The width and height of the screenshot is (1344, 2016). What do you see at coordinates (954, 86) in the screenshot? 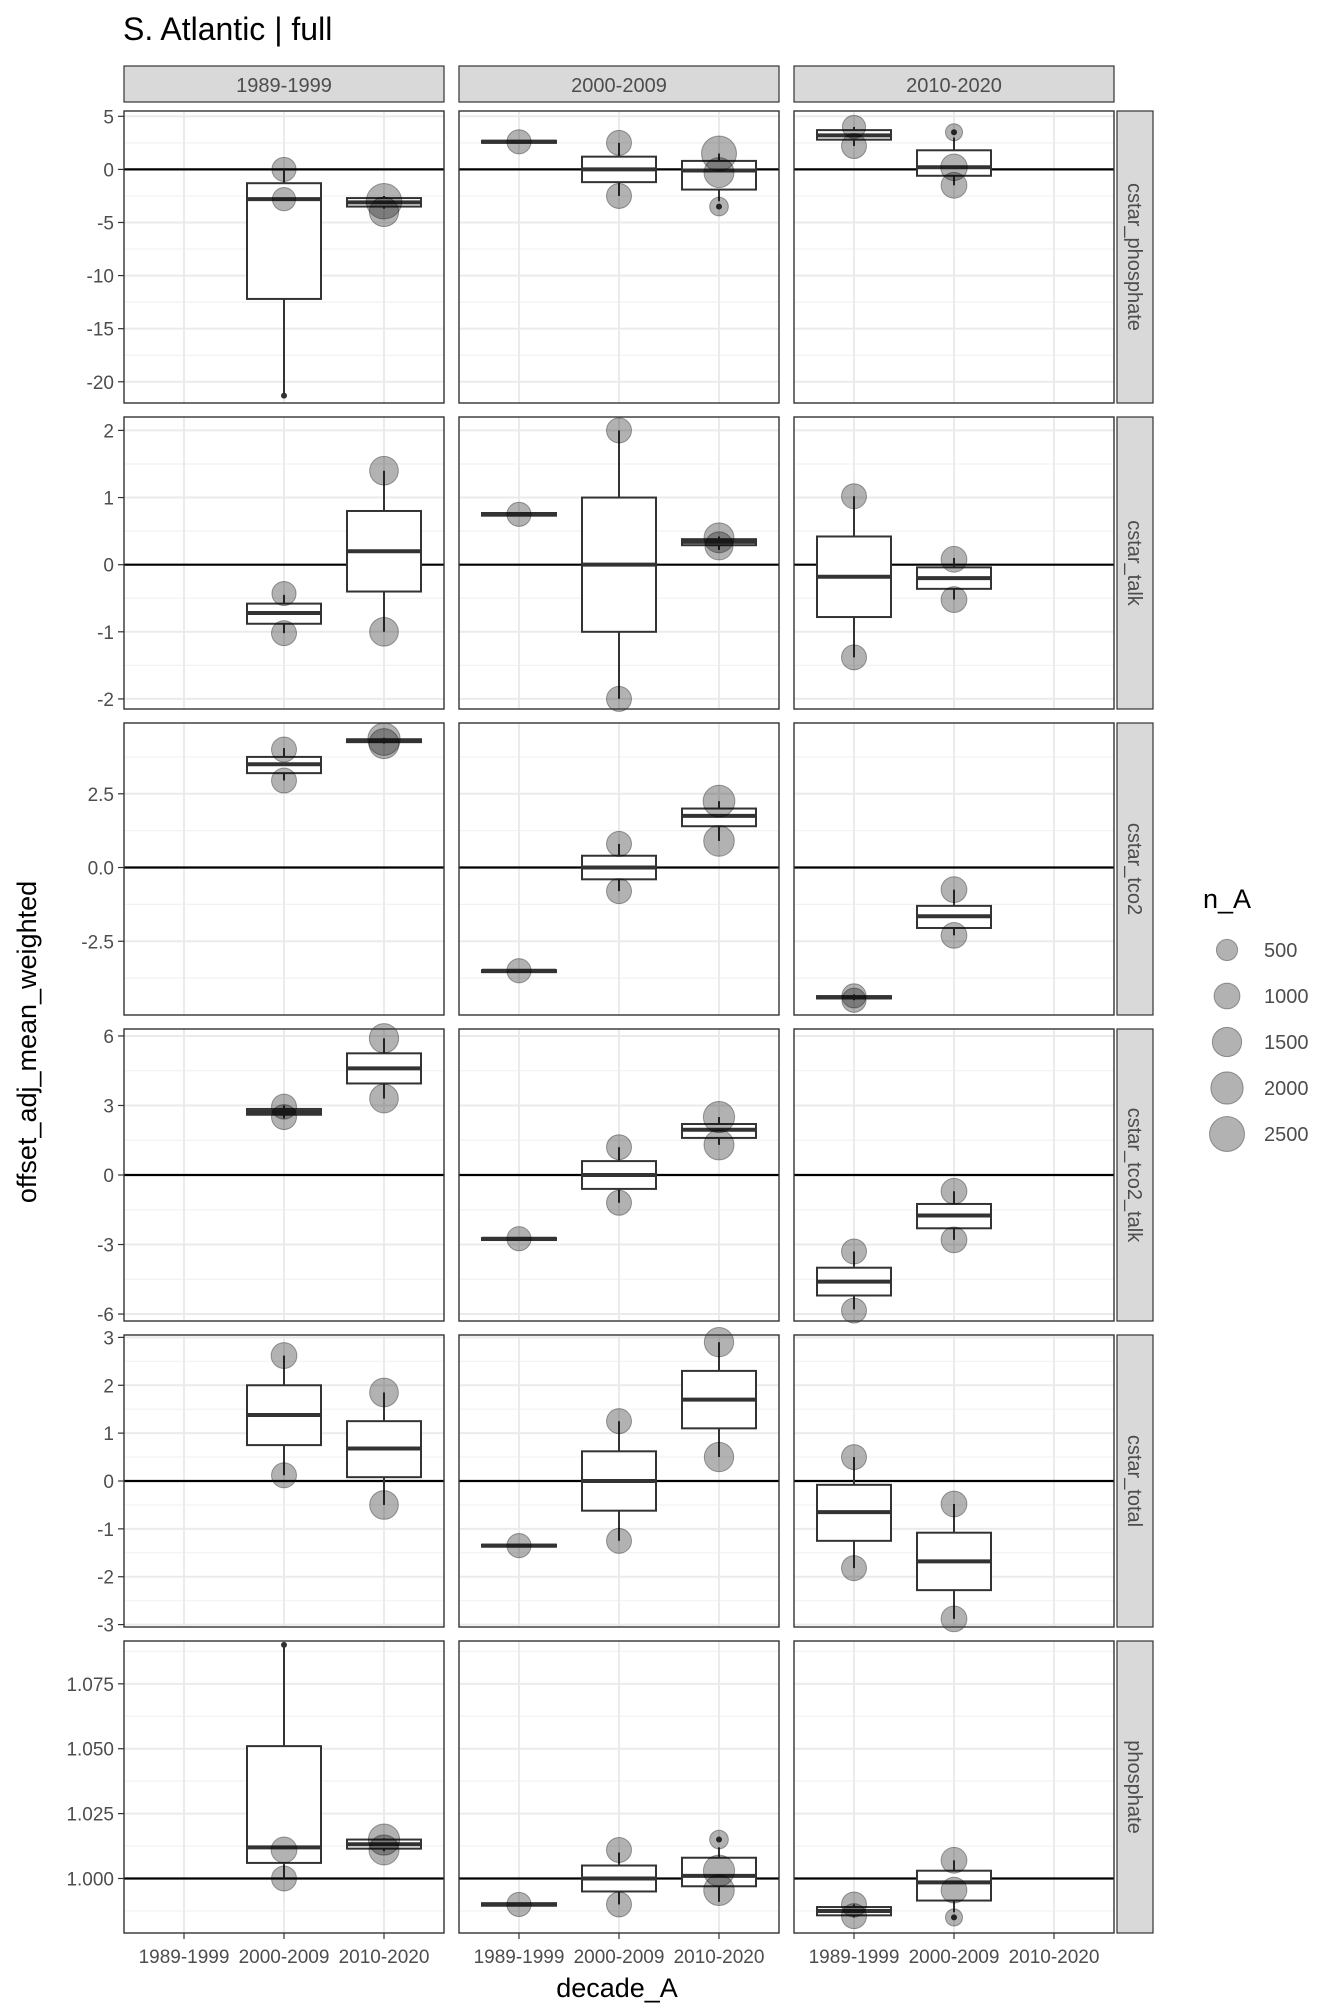
I see `column-strip-label: 2010-2020` at bounding box center [954, 86].